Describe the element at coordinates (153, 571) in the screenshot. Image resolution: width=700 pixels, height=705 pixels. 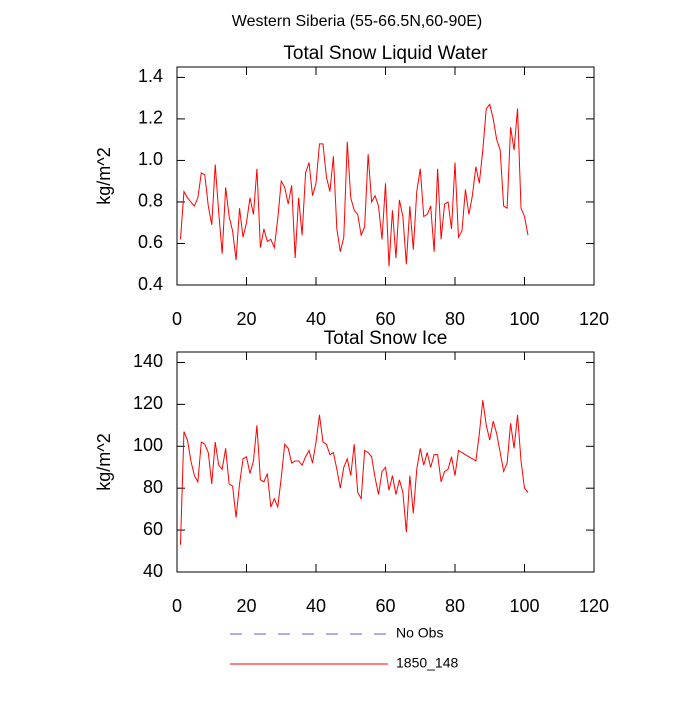
I see `y-tick-label: 40` at that location.